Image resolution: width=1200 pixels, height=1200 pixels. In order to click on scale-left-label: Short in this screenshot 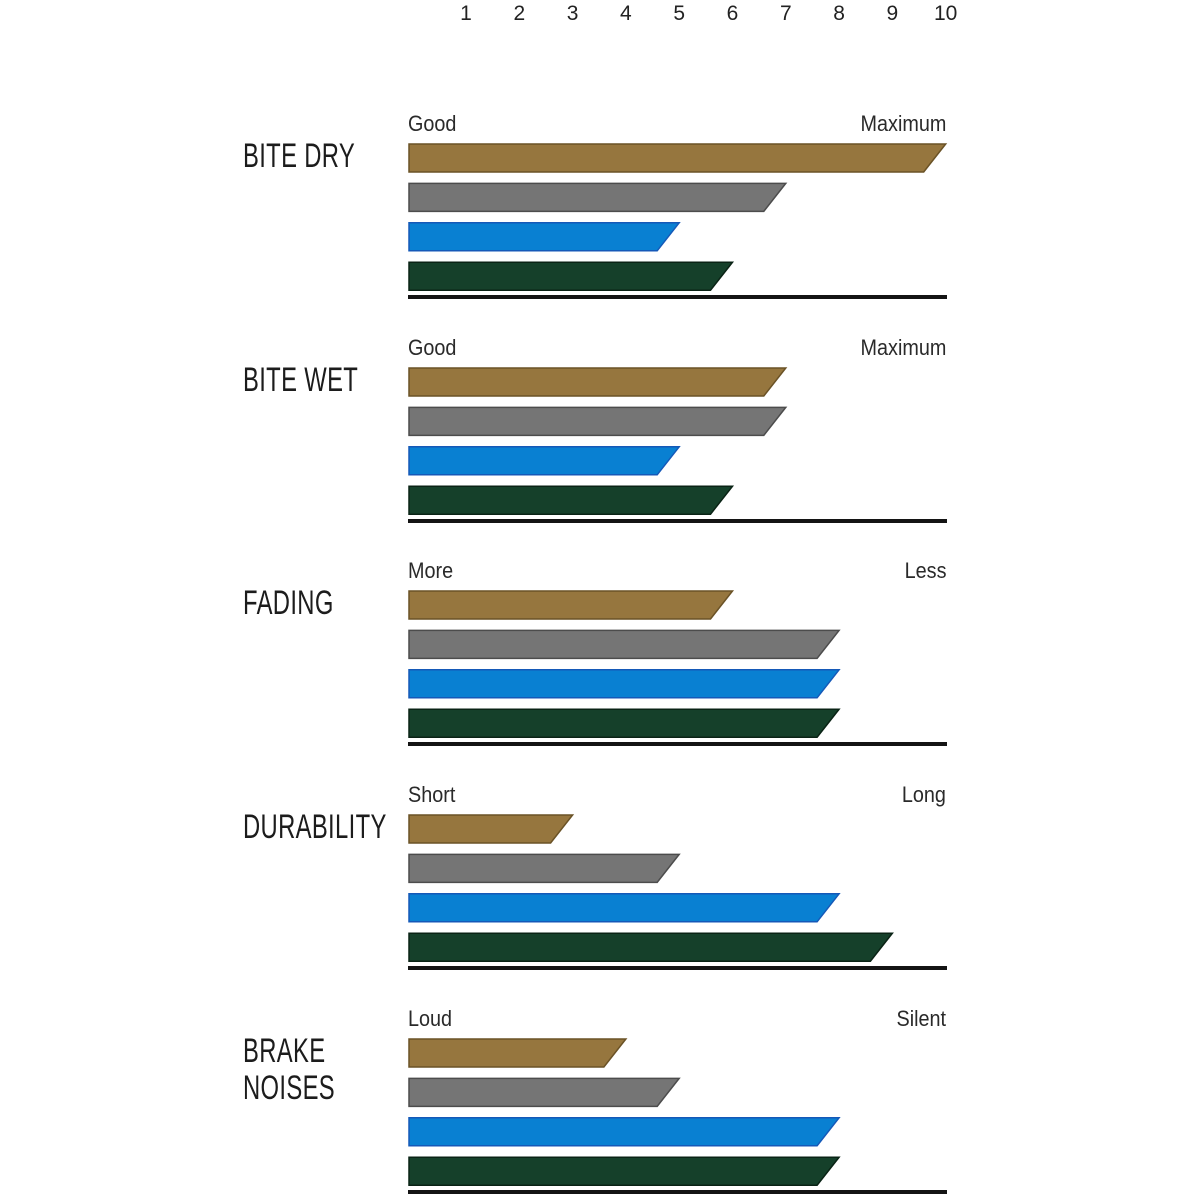, I will do `click(432, 794)`.